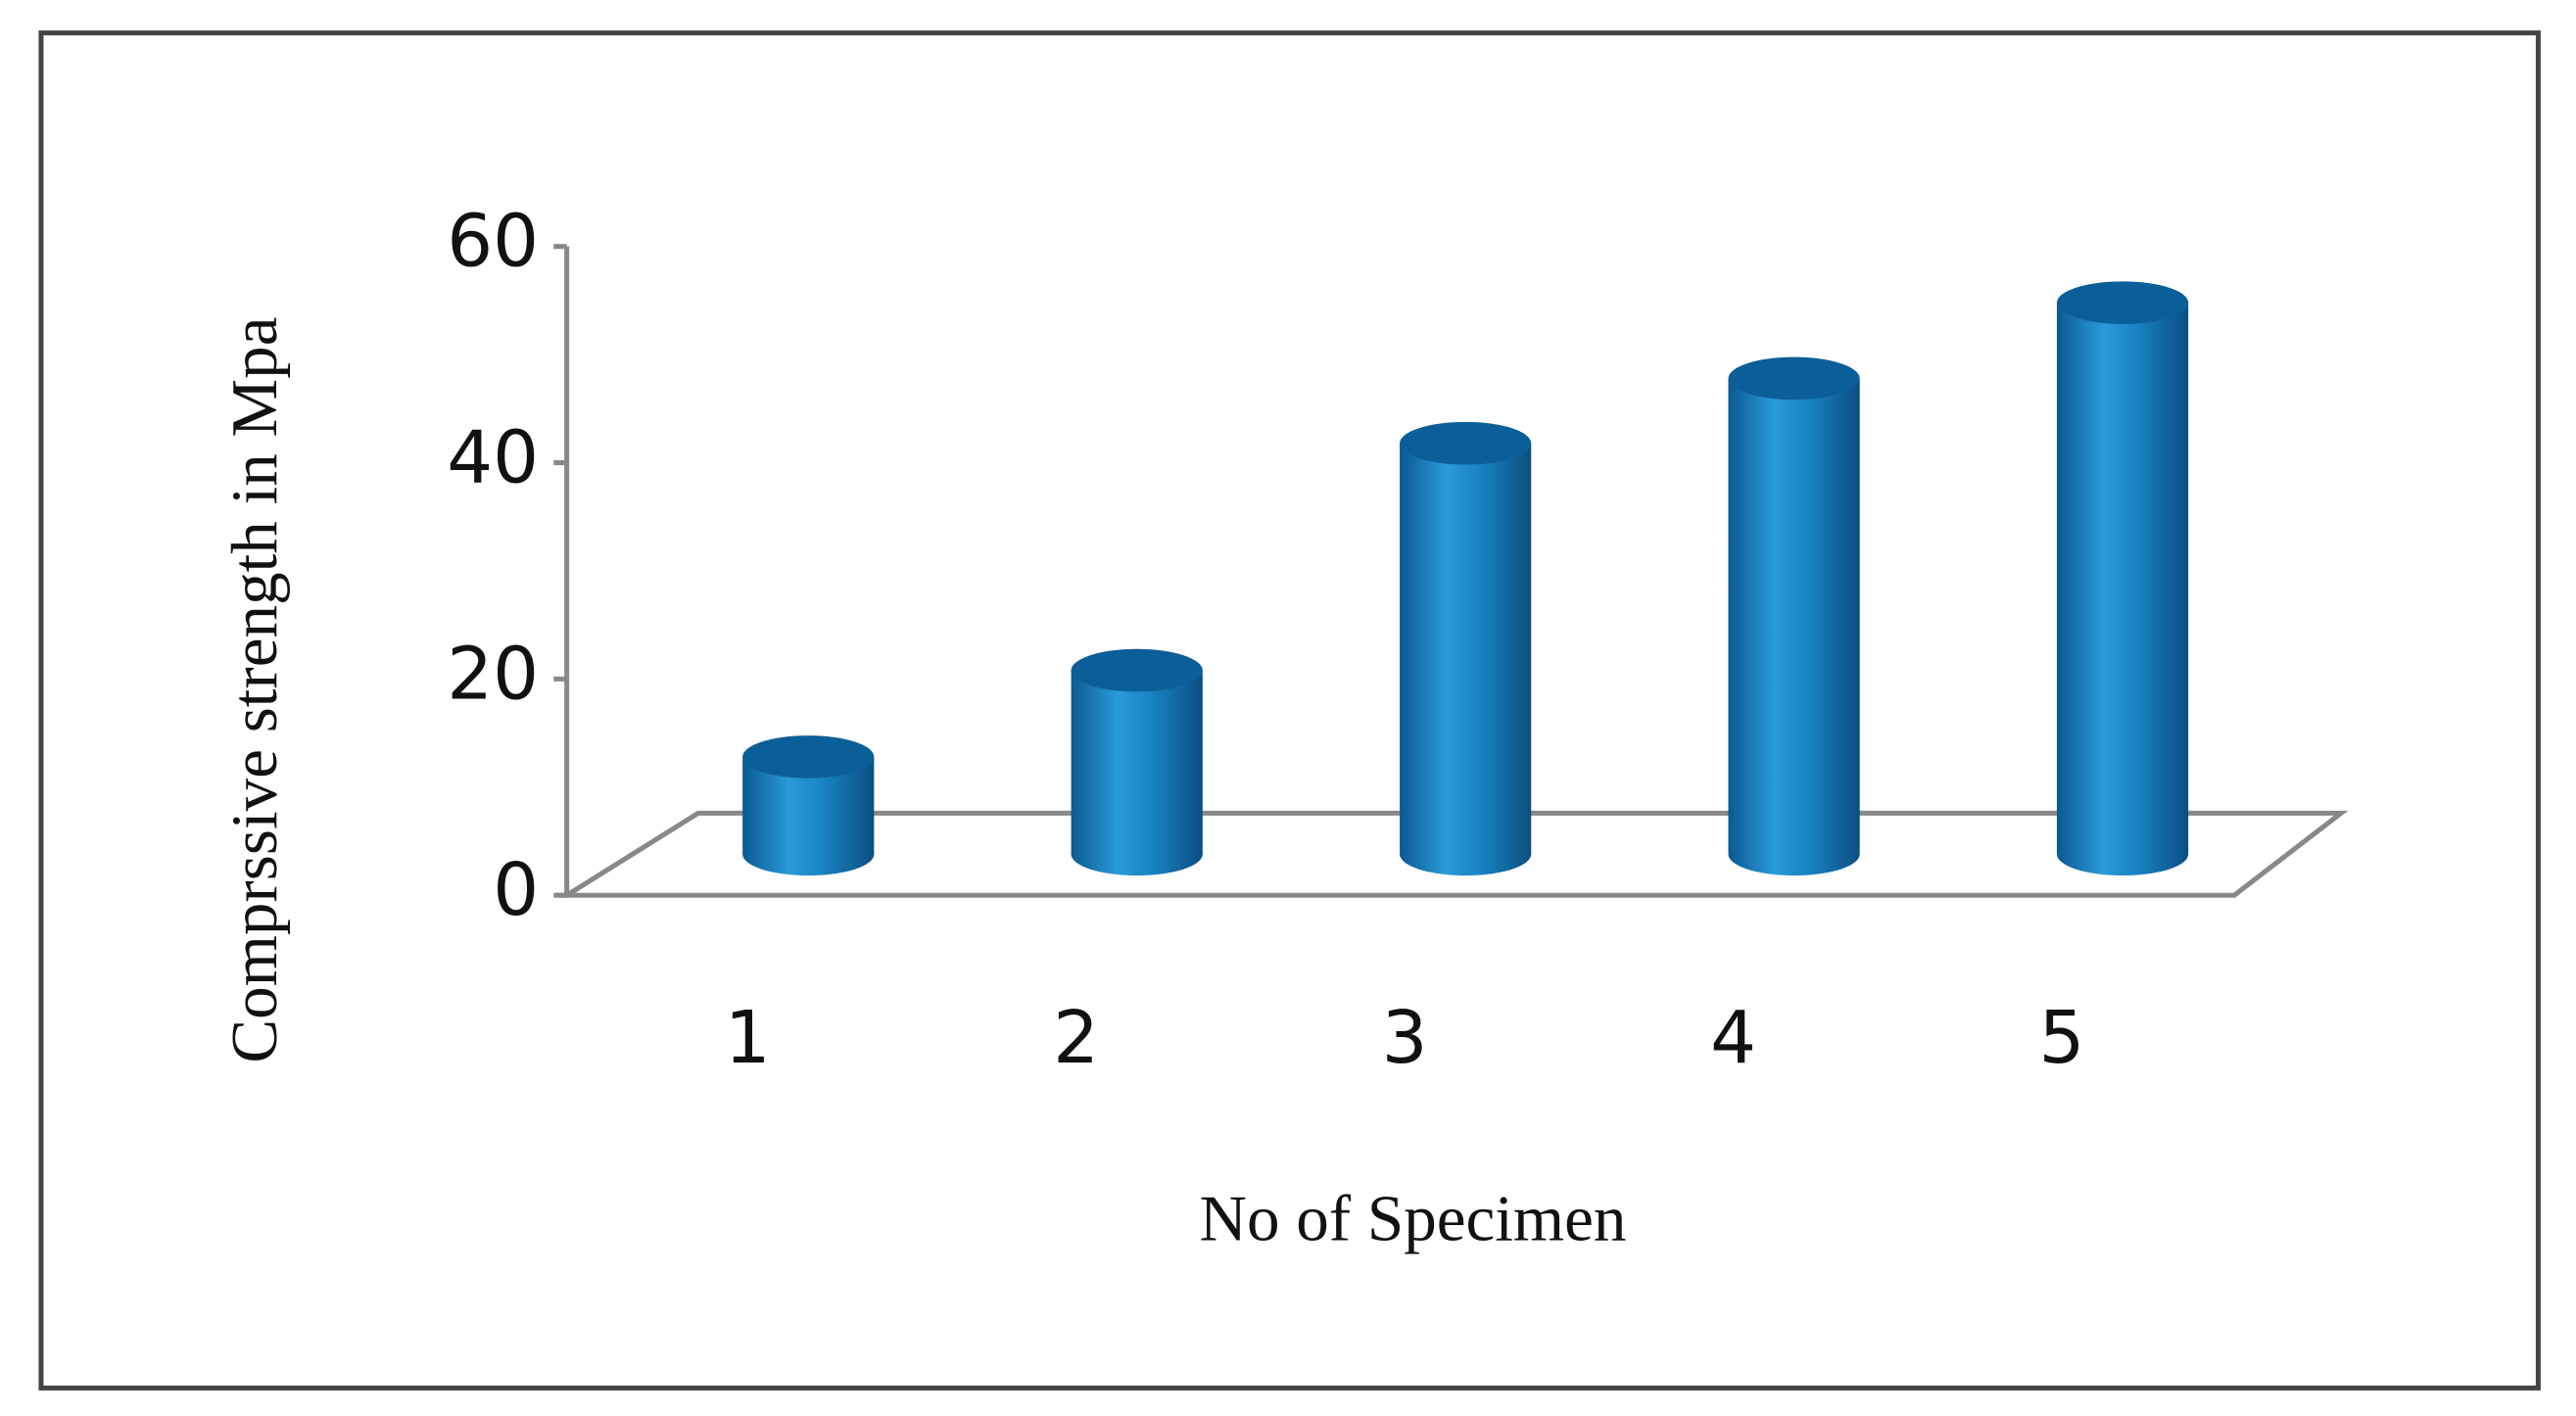 Image resolution: width=2576 pixels, height=1416 pixels. What do you see at coordinates (1414, 1217) in the screenshot?
I see `x-axis-title: No of Specimen` at bounding box center [1414, 1217].